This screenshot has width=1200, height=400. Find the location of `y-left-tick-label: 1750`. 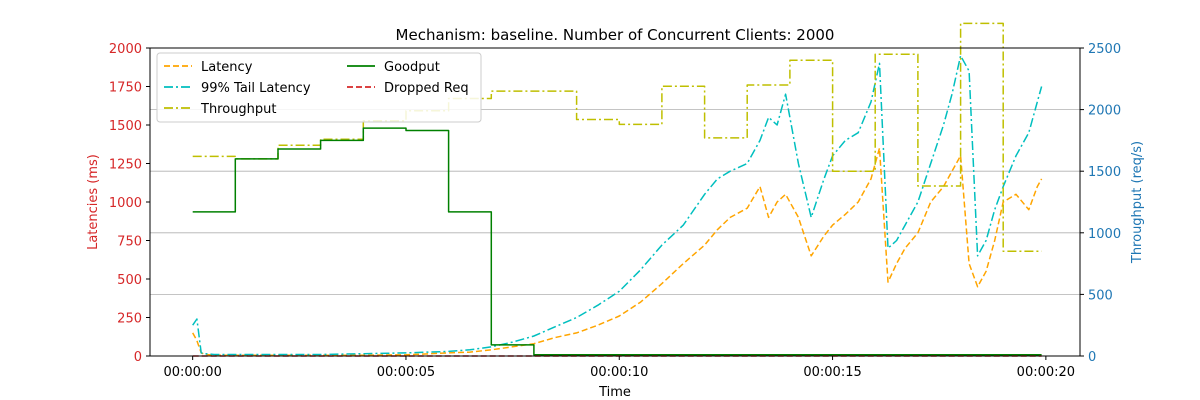

y-left-tick-label: 1750 is located at coordinates (125, 88).